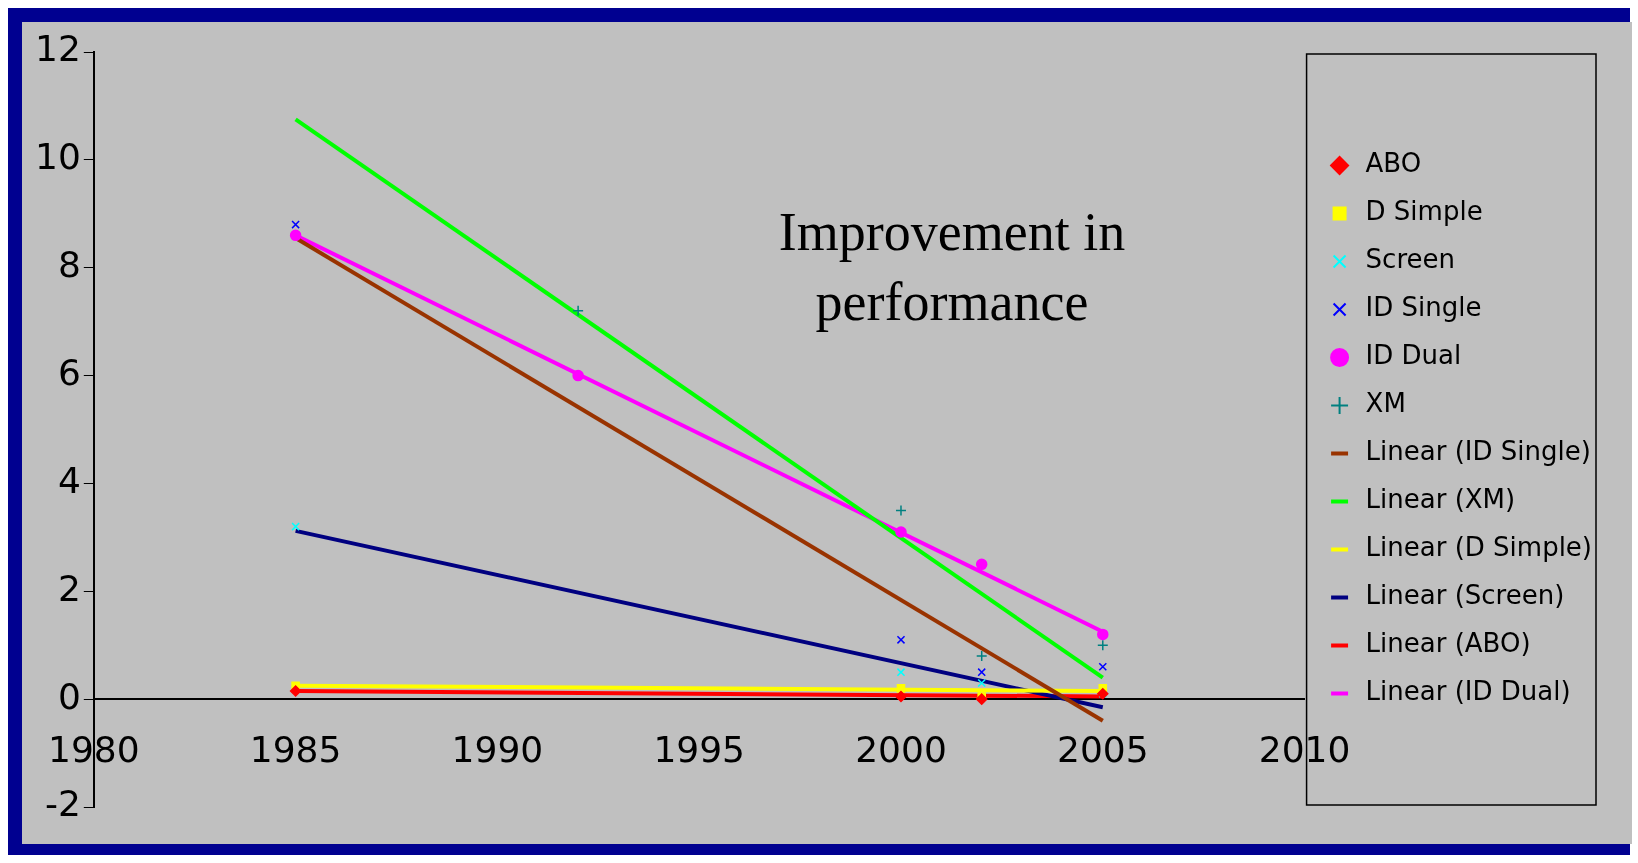  I want to click on x-tick-label: 2005, so click(1102, 750).